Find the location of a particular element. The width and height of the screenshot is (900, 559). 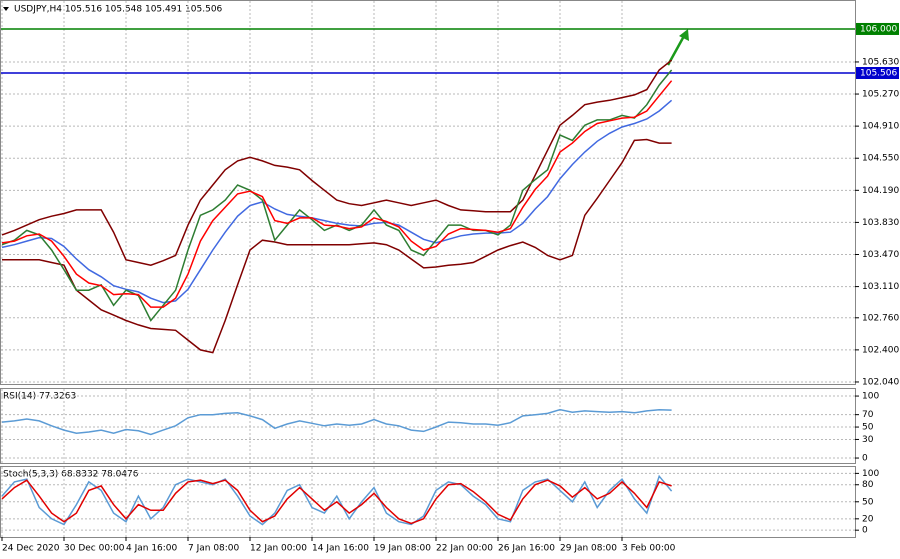

rsi-title: RSI(14) 77.3263 is located at coordinates (39, 397).